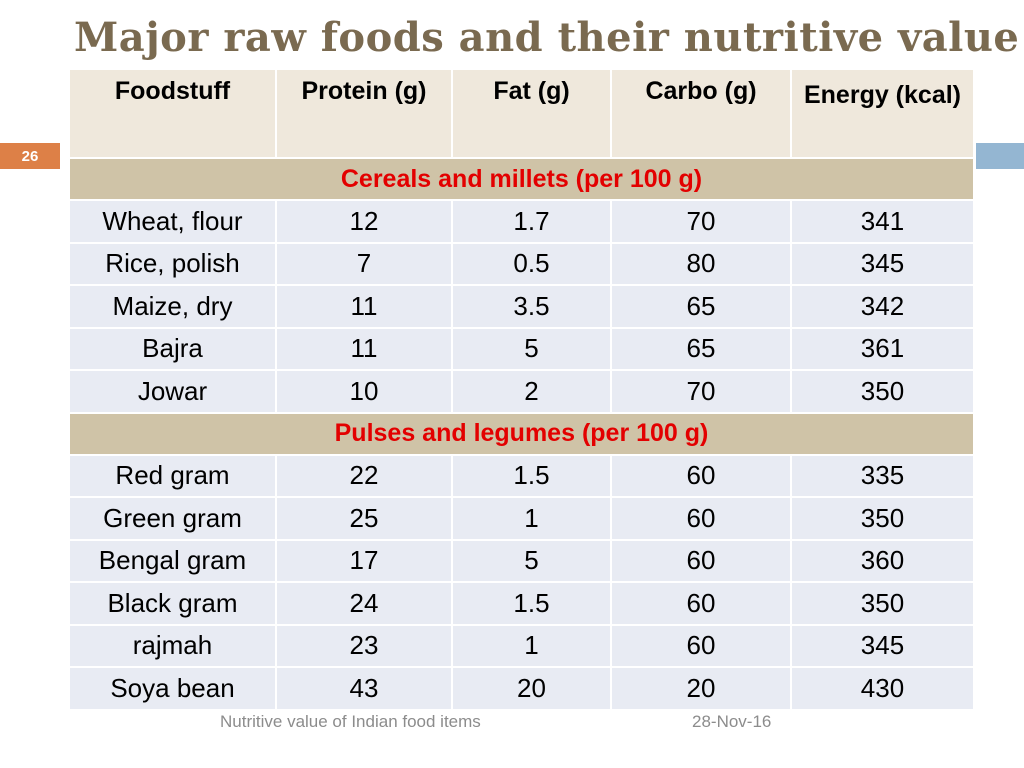 This screenshot has height=768, width=1024. Describe the element at coordinates (882, 306) in the screenshot. I see `value-cell: 342` at that location.